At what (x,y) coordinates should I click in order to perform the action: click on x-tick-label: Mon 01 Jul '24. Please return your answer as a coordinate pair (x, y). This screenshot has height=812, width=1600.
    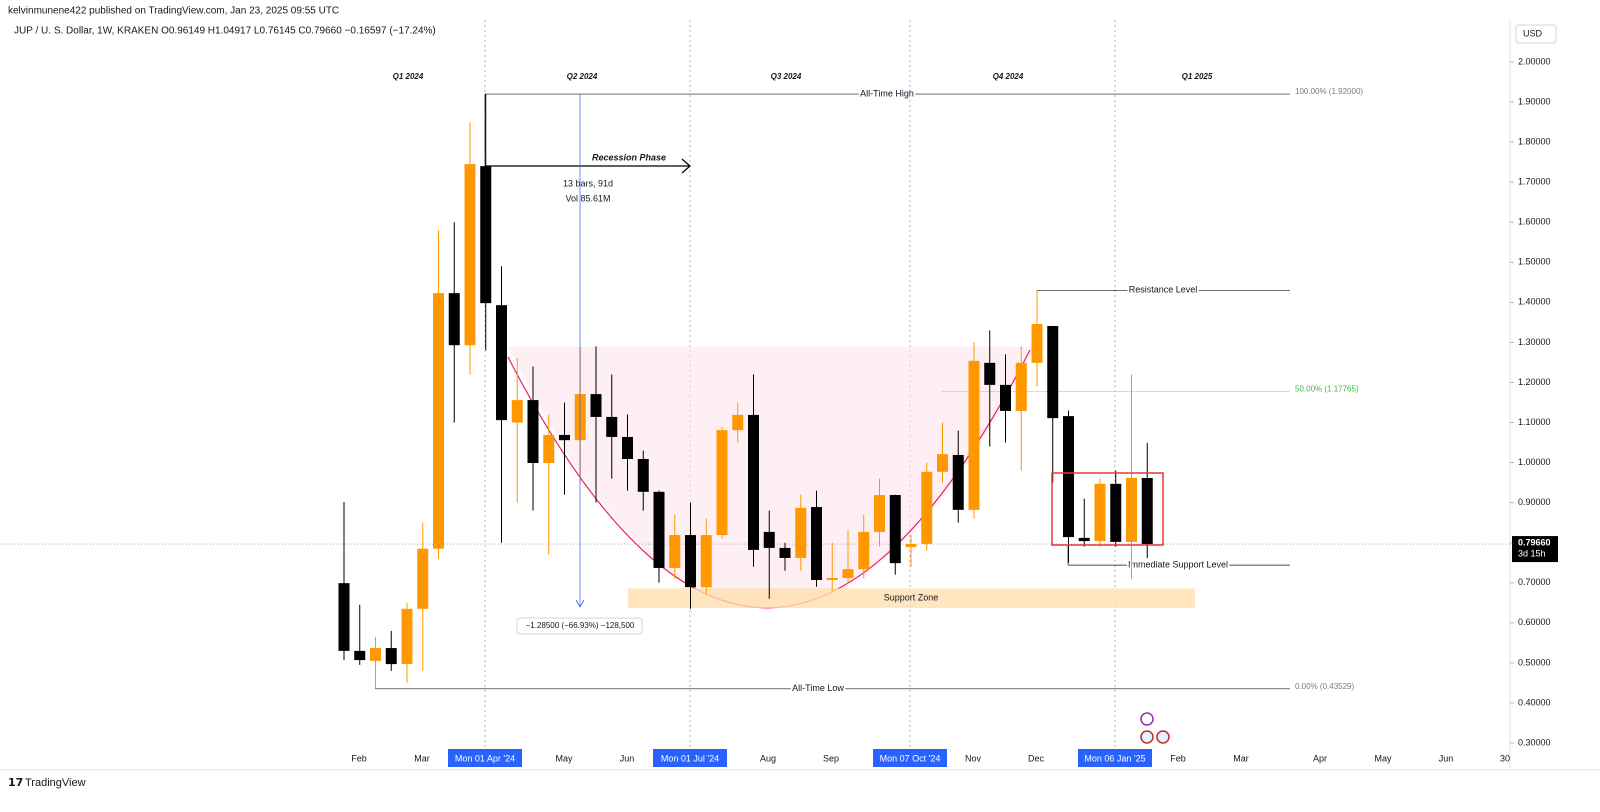
    Looking at the image, I should click on (690, 758).